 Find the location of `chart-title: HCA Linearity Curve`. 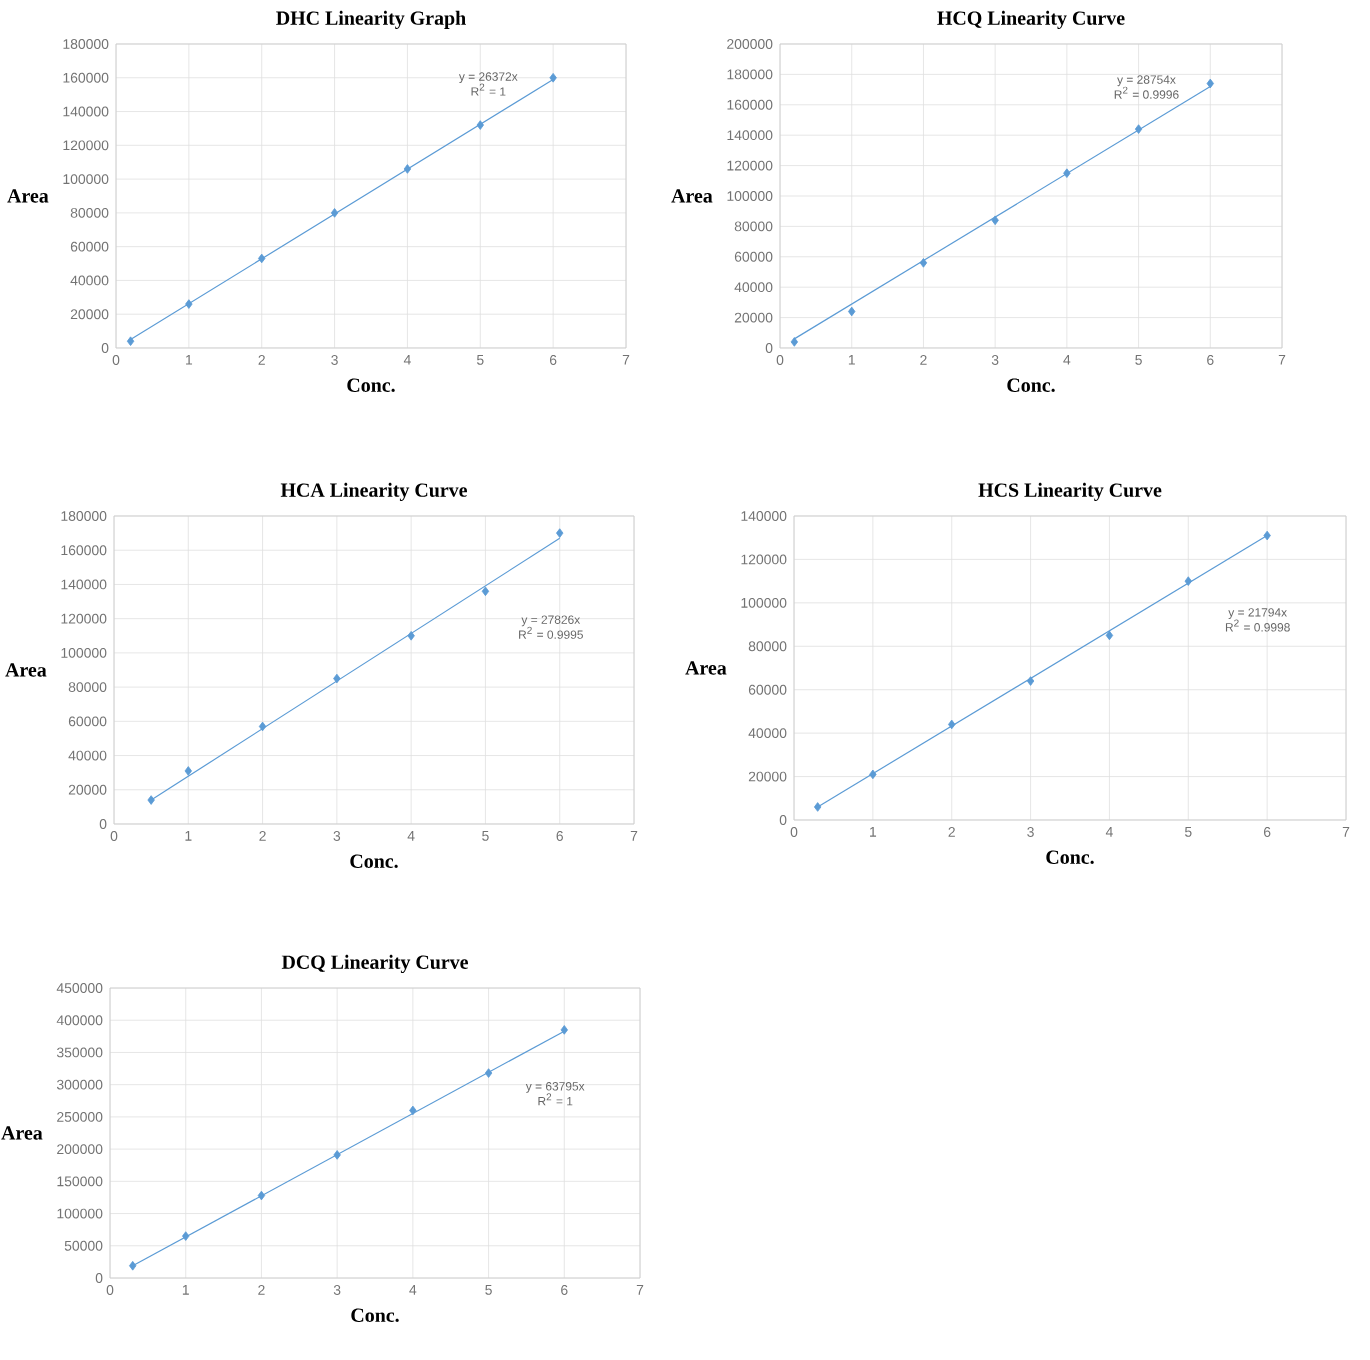

chart-title: HCA Linearity Curve is located at coordinates (374, 491).